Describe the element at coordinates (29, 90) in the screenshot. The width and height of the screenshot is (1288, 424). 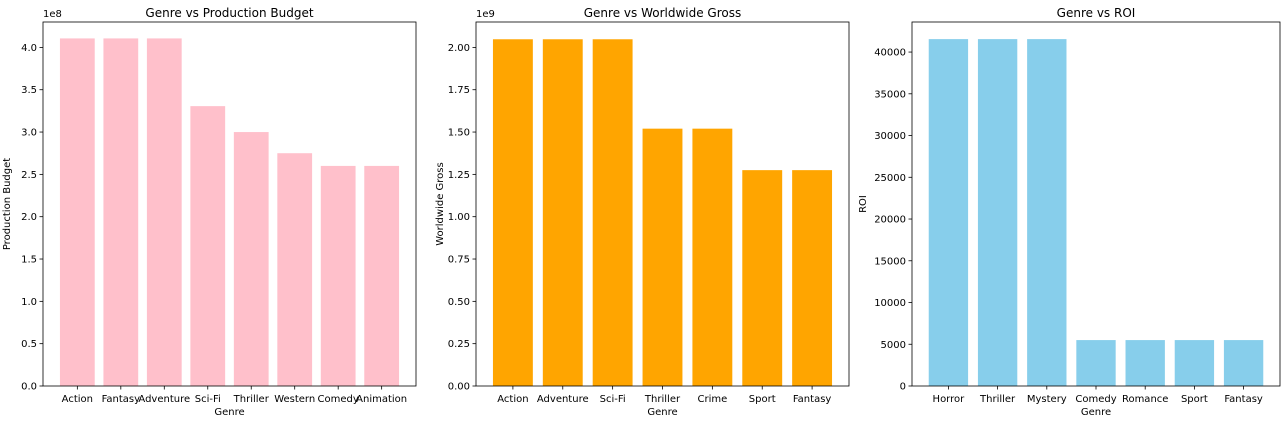
I see `y-tick-label: 3.5` at that location.